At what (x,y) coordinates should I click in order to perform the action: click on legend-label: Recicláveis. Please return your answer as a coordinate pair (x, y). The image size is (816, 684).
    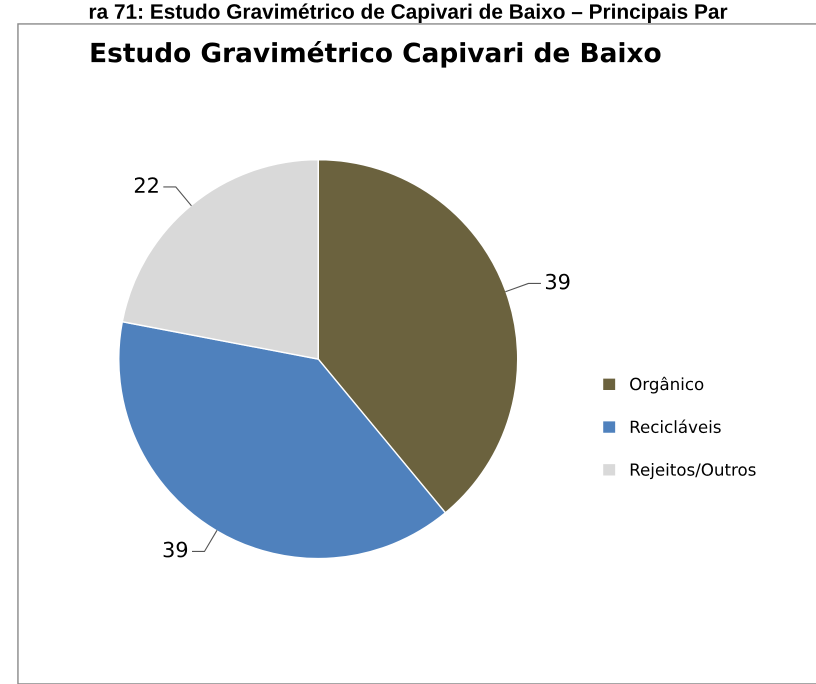
    Looking at the image, I should click on (675, 427).